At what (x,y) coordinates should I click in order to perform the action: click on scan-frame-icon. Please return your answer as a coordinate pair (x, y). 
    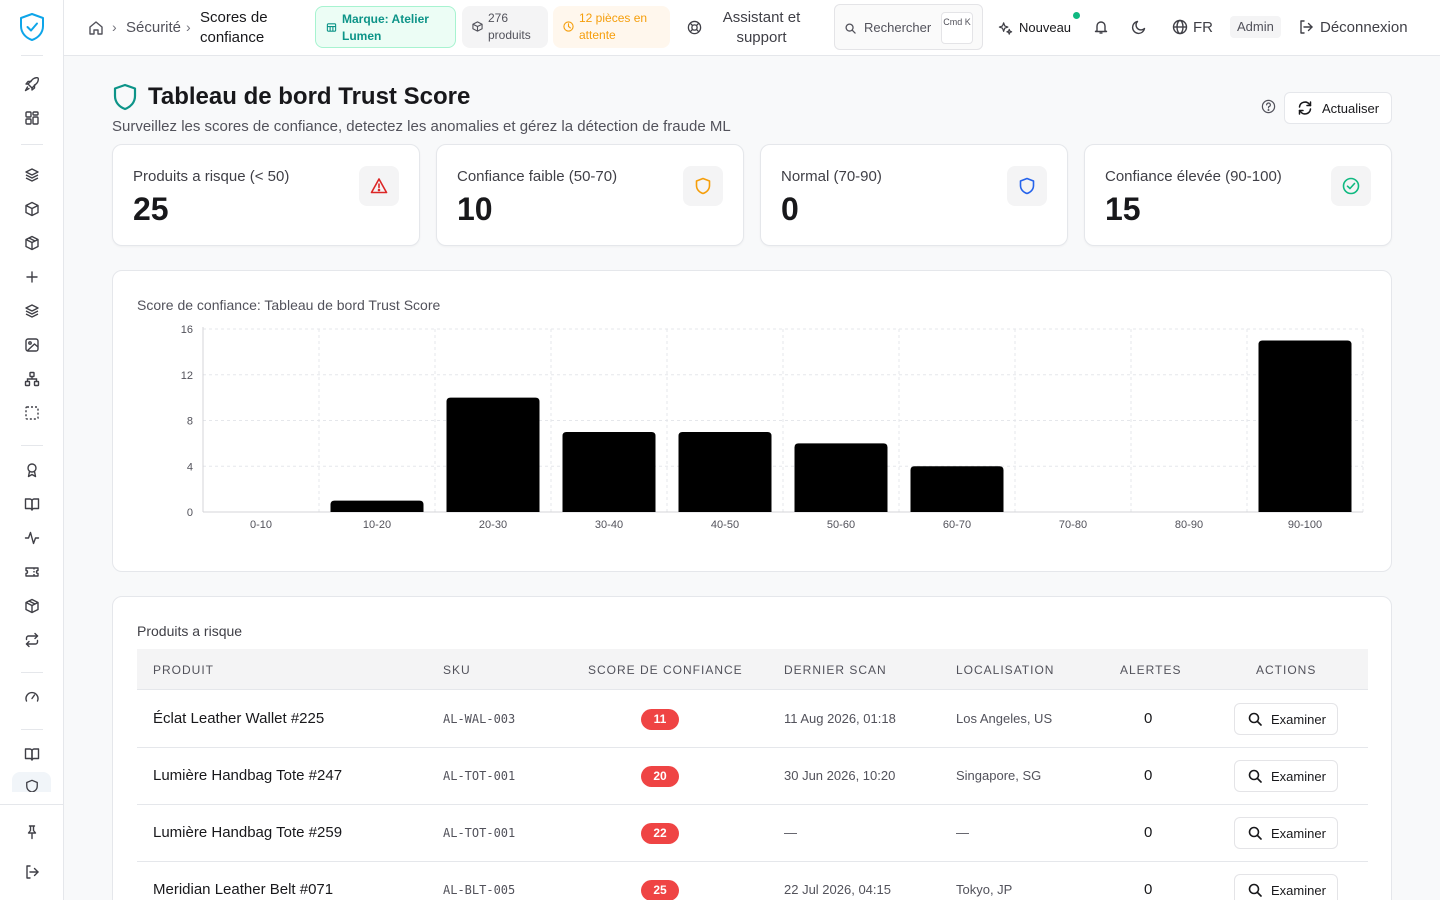
    Looking at the image, I should click on (32, 413).